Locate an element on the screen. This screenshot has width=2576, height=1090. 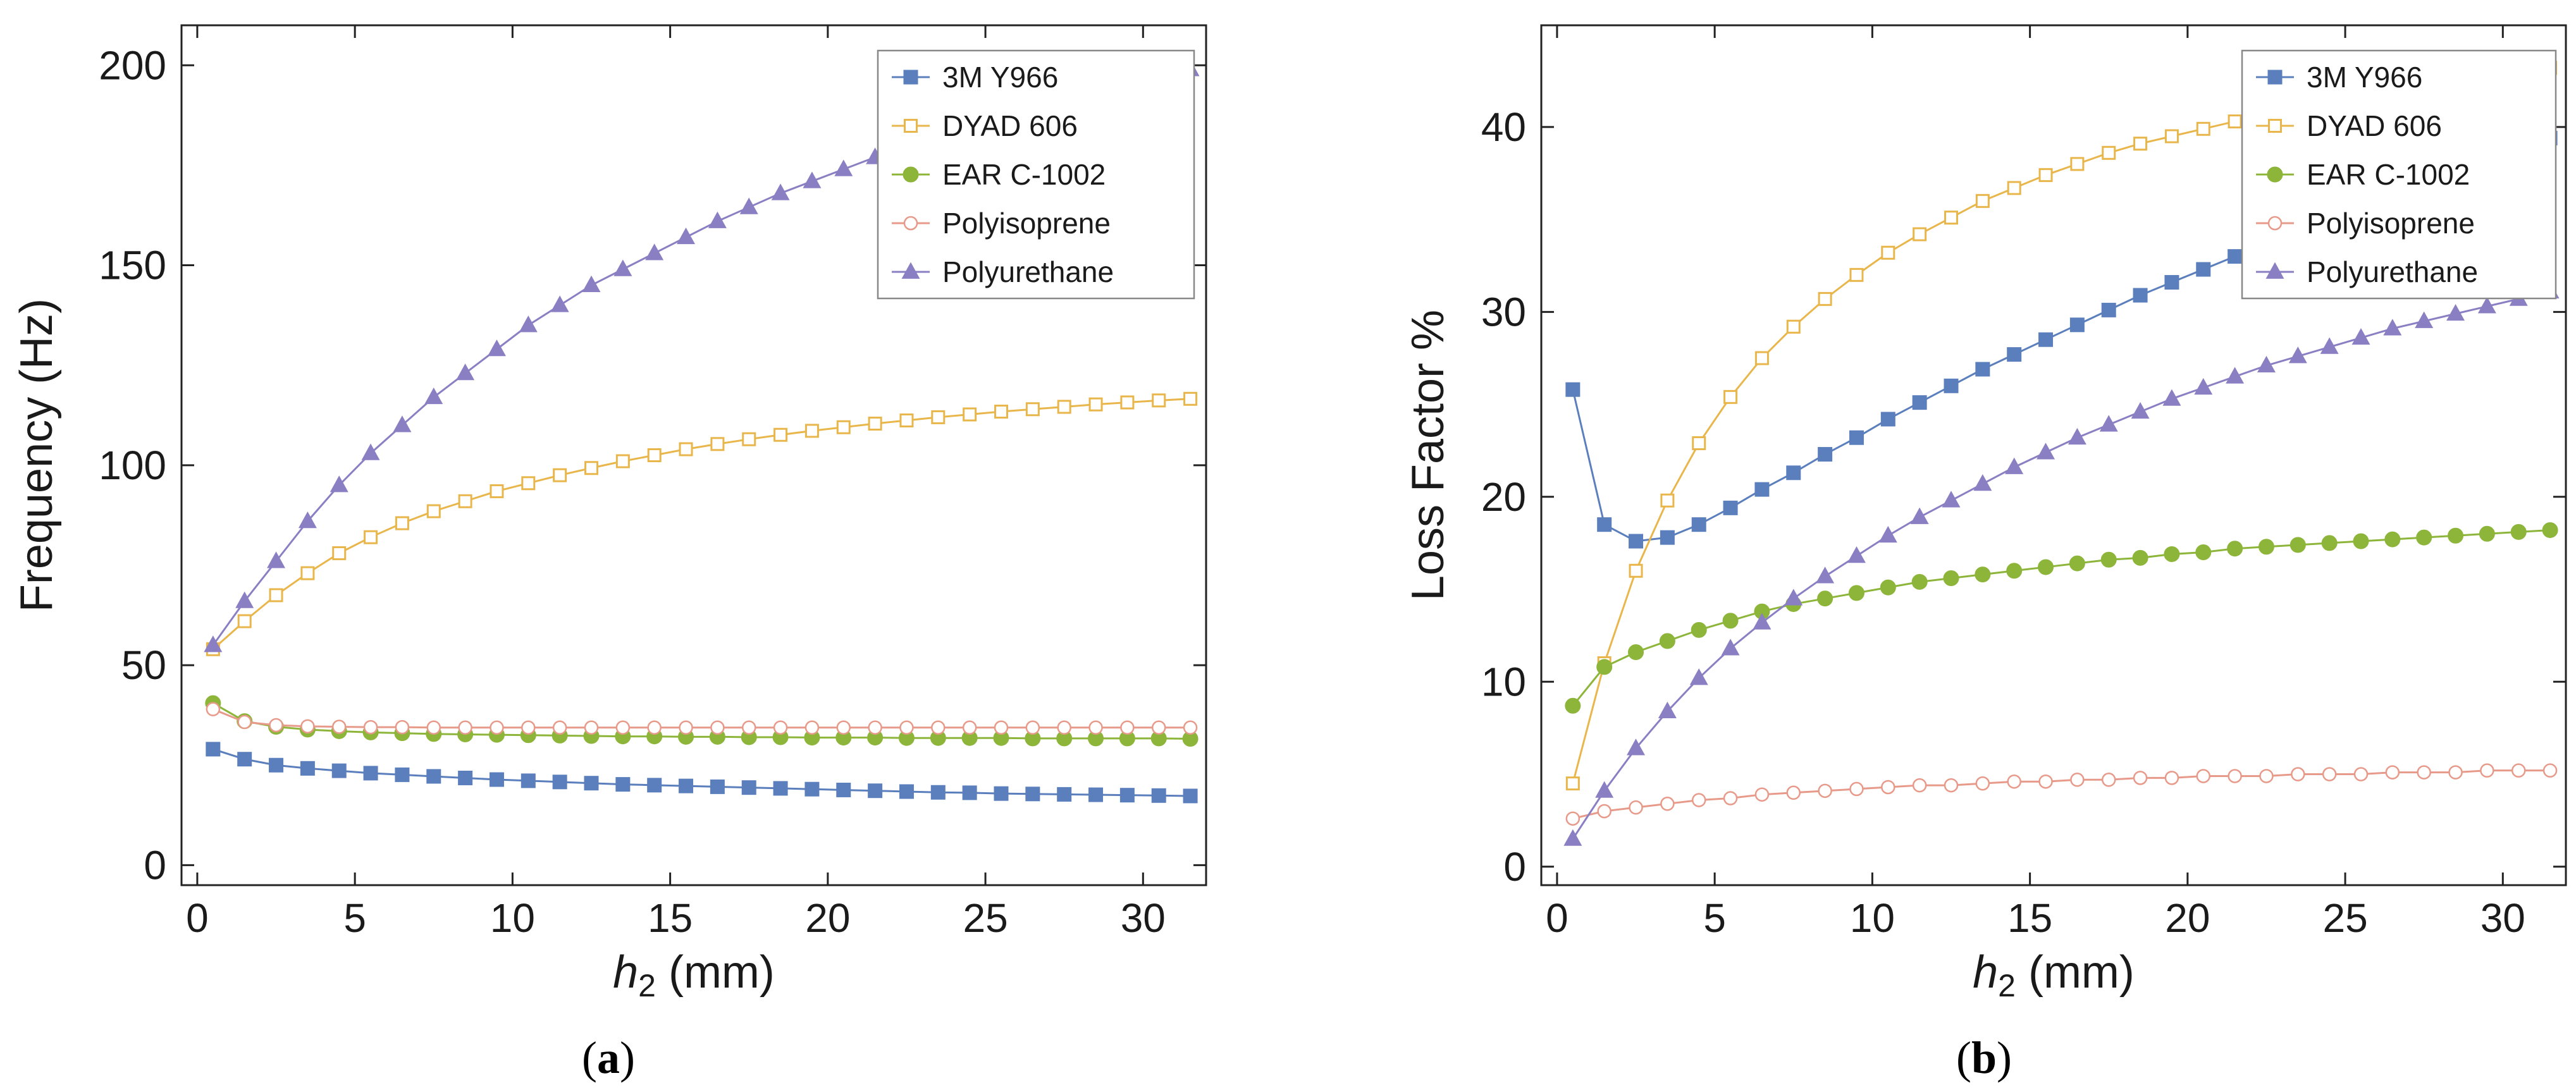
panel-b-legend-label-dyad-606: DYAD 606 is located at coordinates (2374, 125).